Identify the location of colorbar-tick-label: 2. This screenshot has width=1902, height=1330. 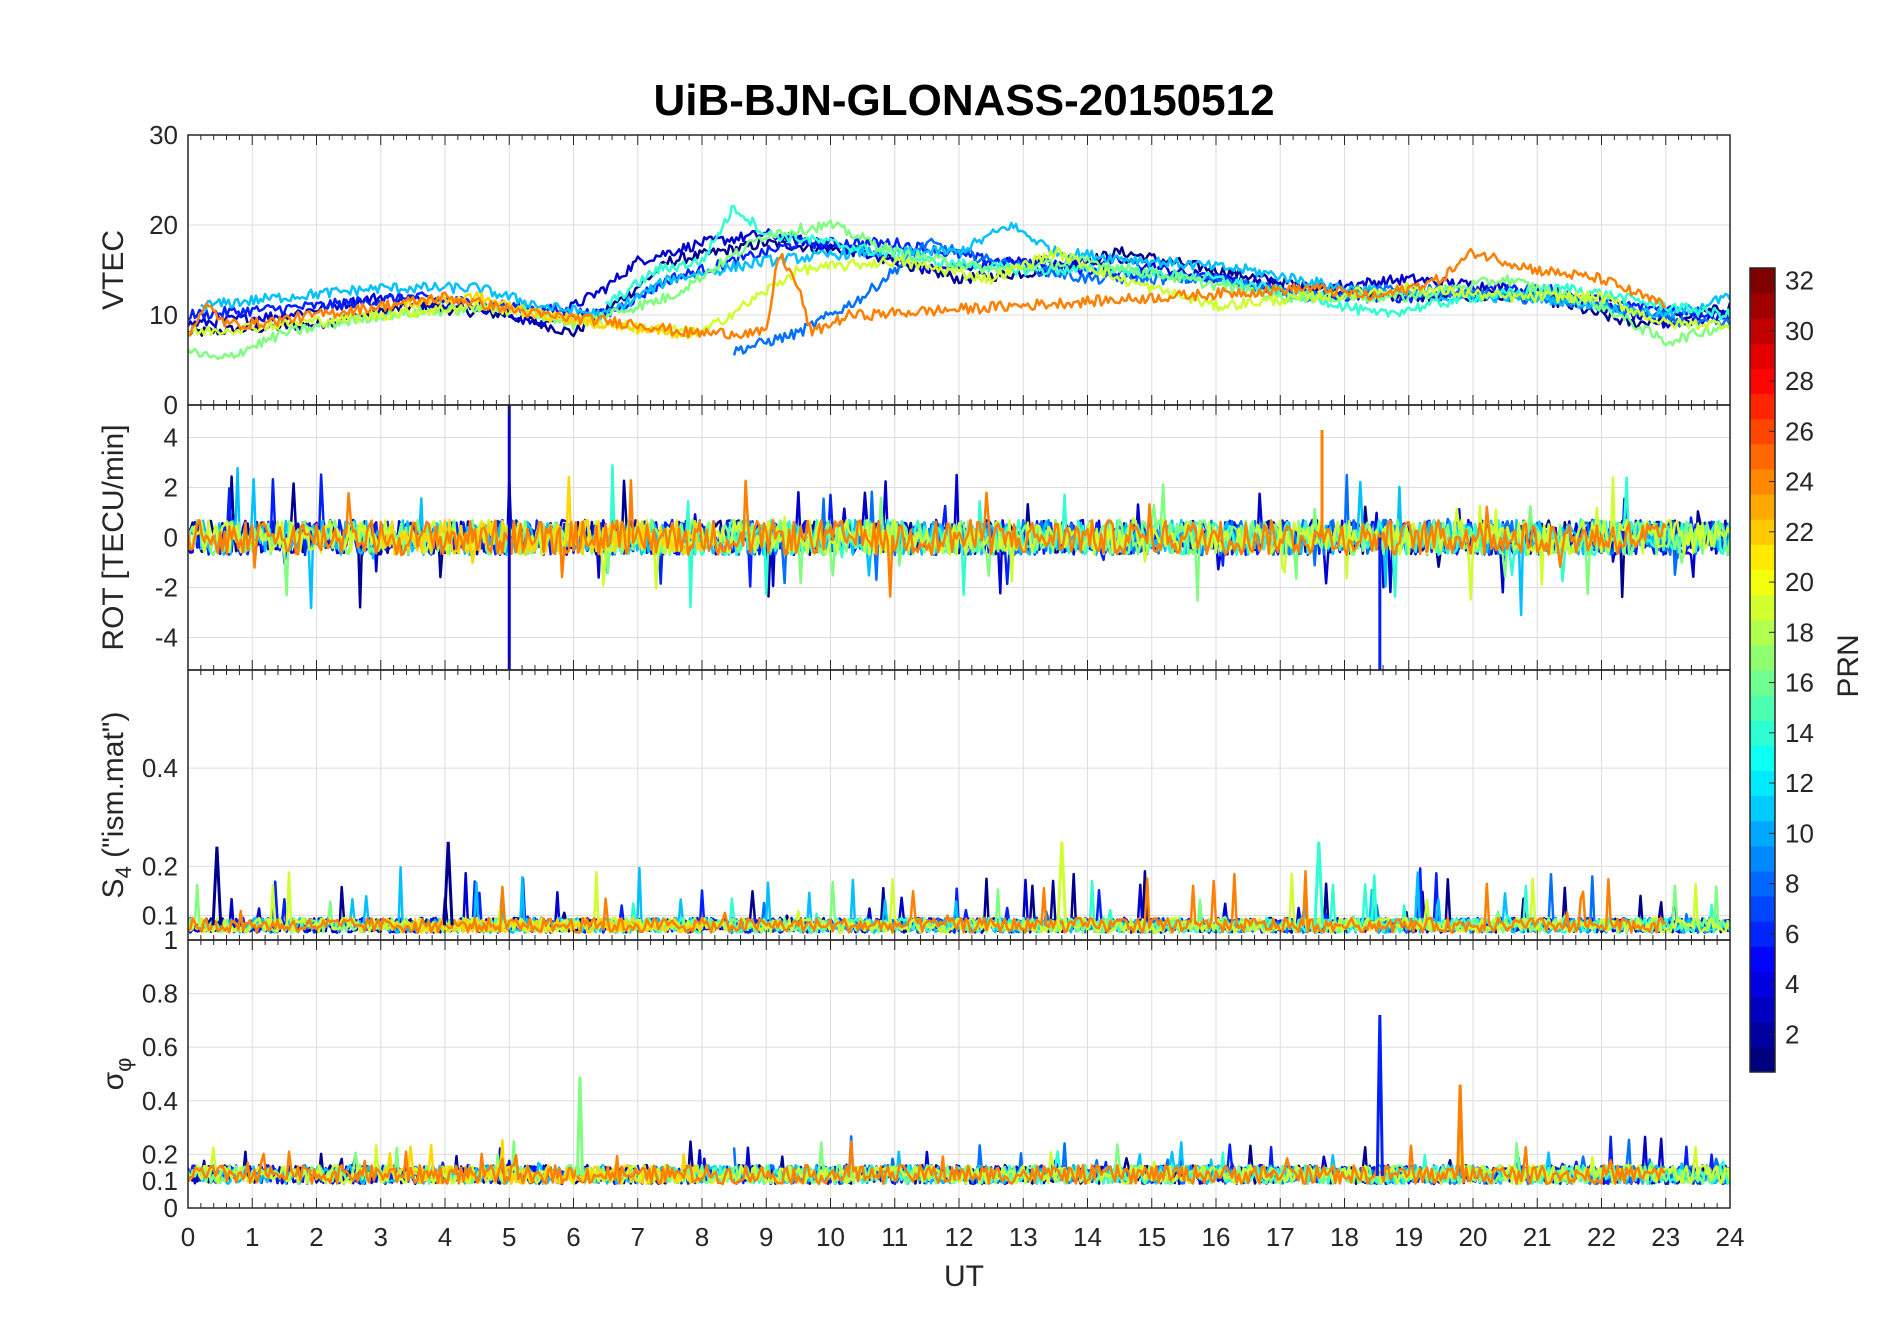
(1792, 1034).